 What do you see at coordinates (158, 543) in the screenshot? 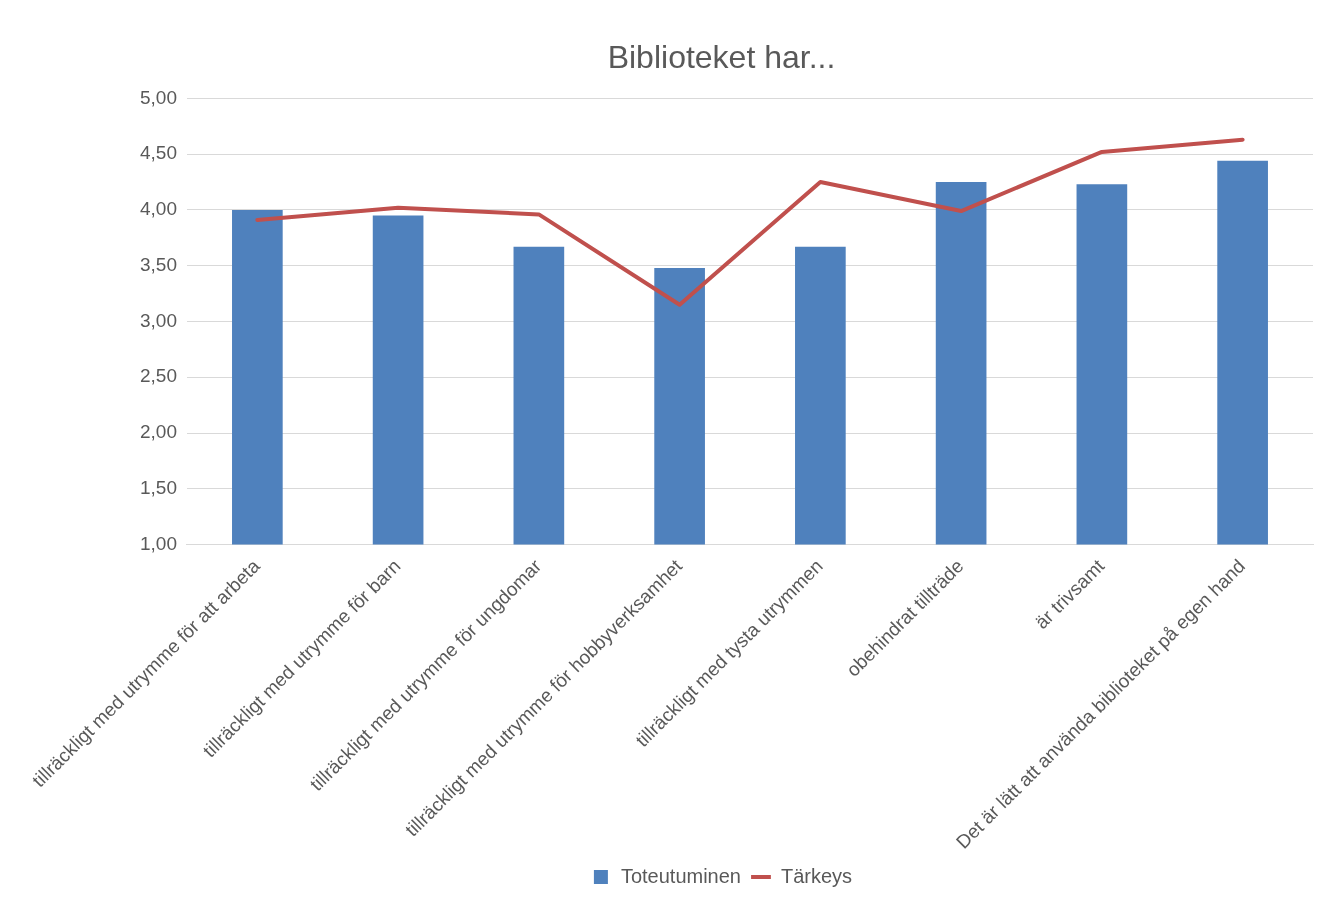
I see `y-tick-label: 1,00` at bounding box center [158, 543].